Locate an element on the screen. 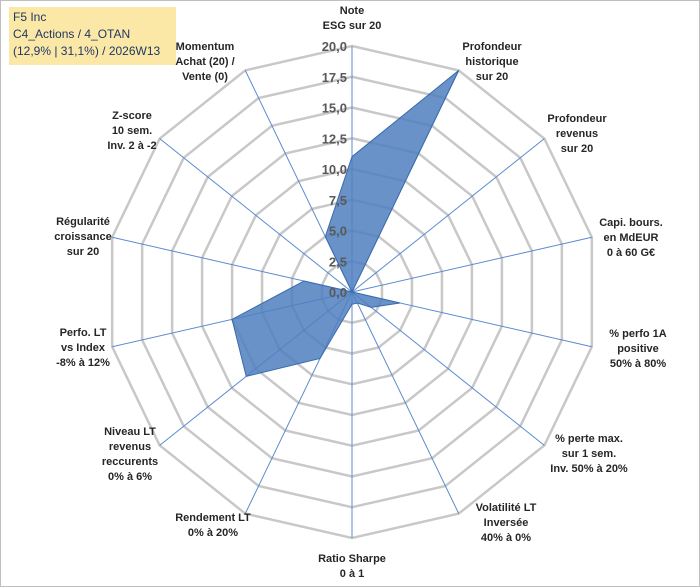 This screenshot has width=700, height=587. axis-label-4: % perfo 1A positive 50% à 80% is located at coordinates (638, 349).